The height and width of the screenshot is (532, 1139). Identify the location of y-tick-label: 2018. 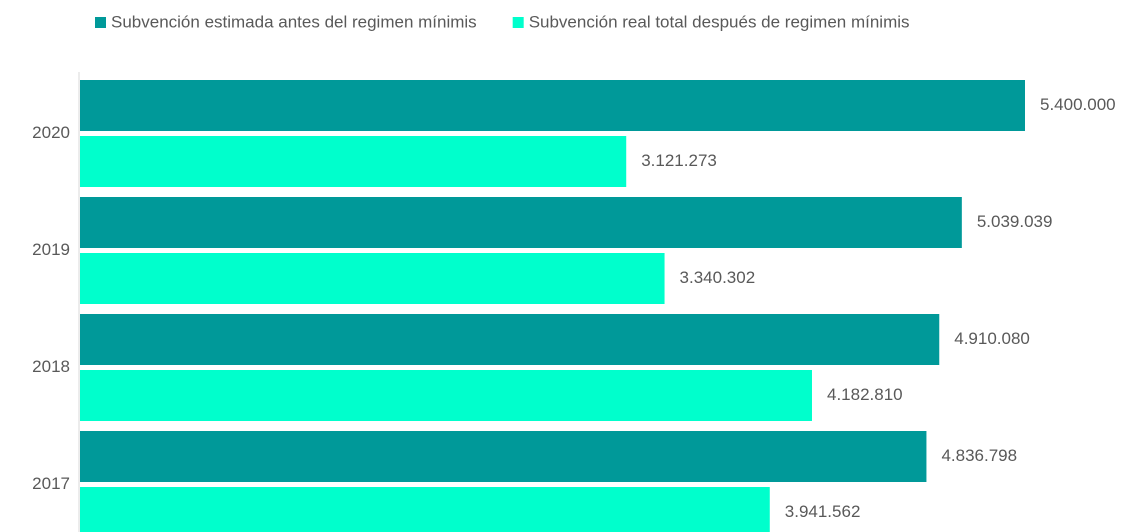
(51, 366).